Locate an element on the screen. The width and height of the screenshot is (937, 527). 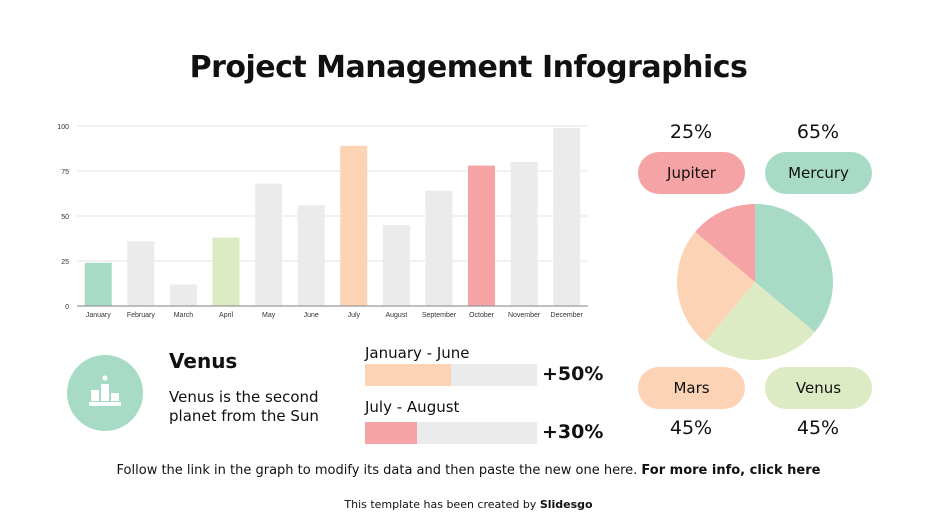
bar-february is located at coordinates (141, 273).